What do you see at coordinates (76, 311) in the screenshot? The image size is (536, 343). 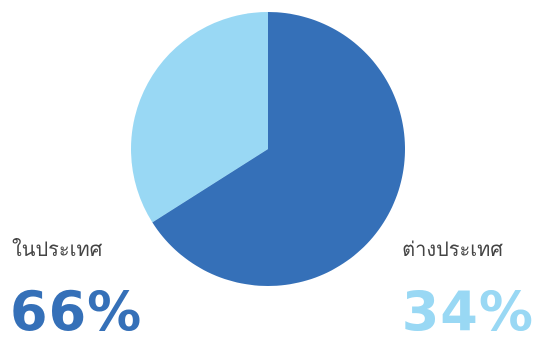 I see `slice-percent-domestic: 66%` at bounding box center [76, 311].